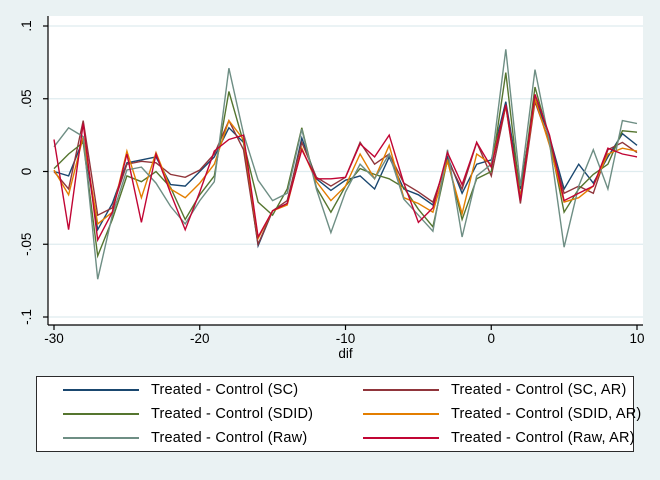  I want to click on y-tick-label: -.05, so click(26, 244).